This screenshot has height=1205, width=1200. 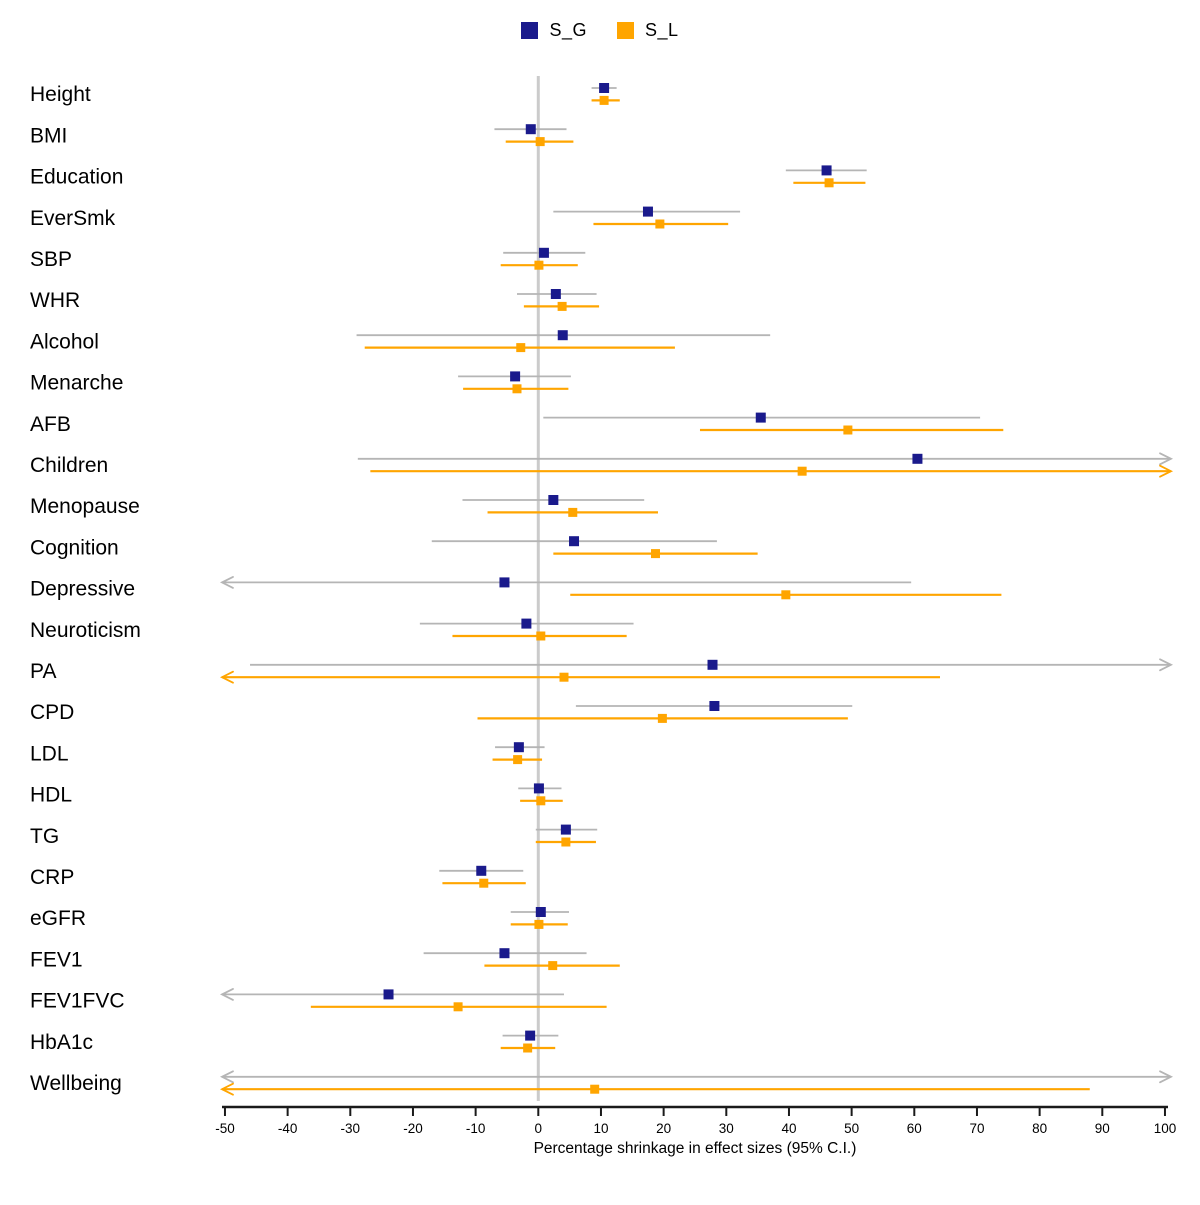 I want to click on point-s_l-afb, so click(x=848, y=430).